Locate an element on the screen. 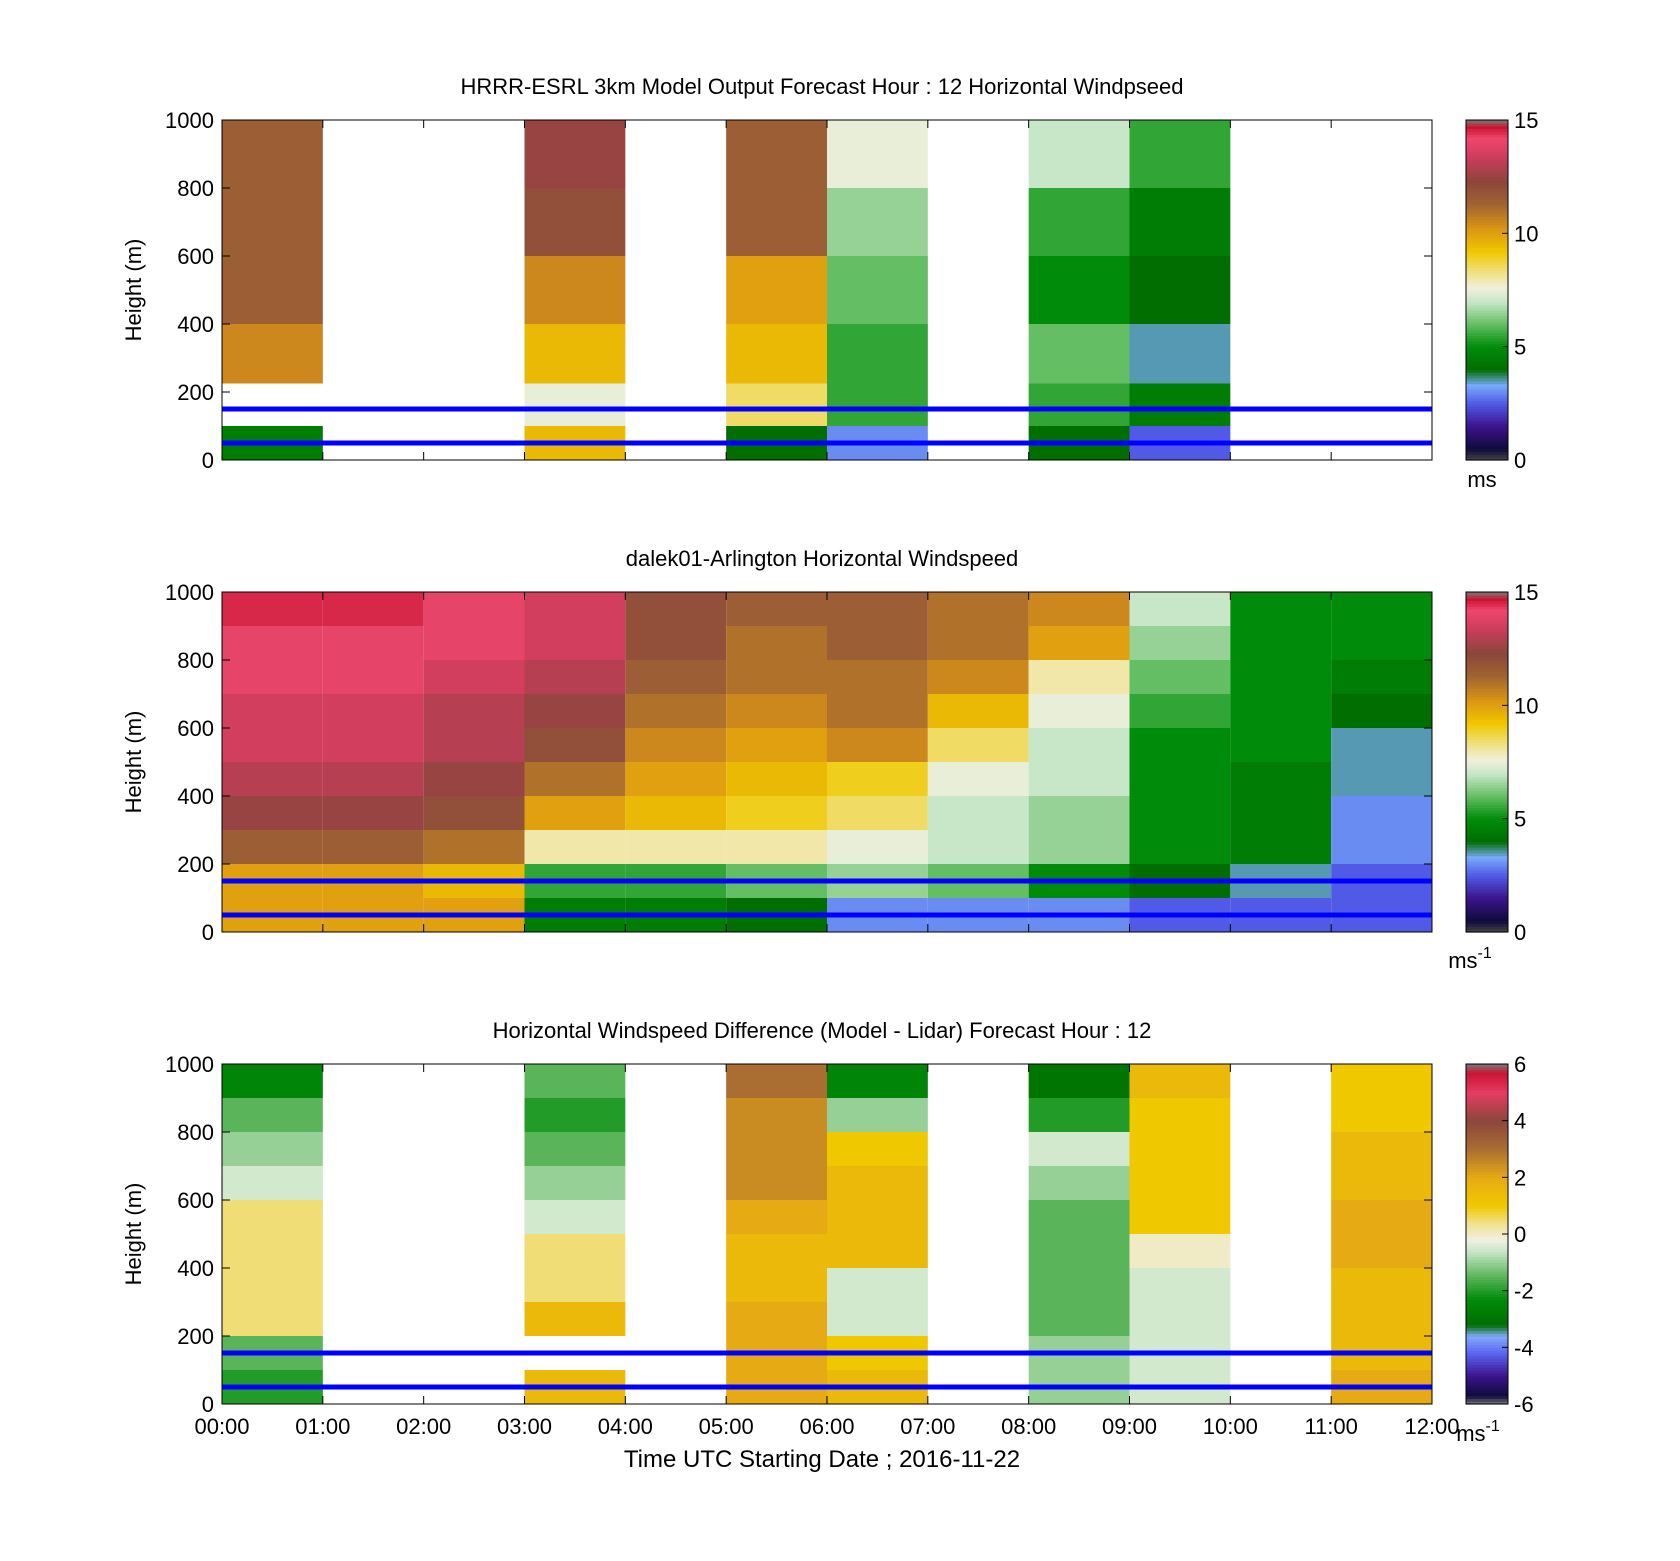 The height and width of the screenshot is (1561, 1680). y-tick-label: 0 is located at coordinates (208, 1404).